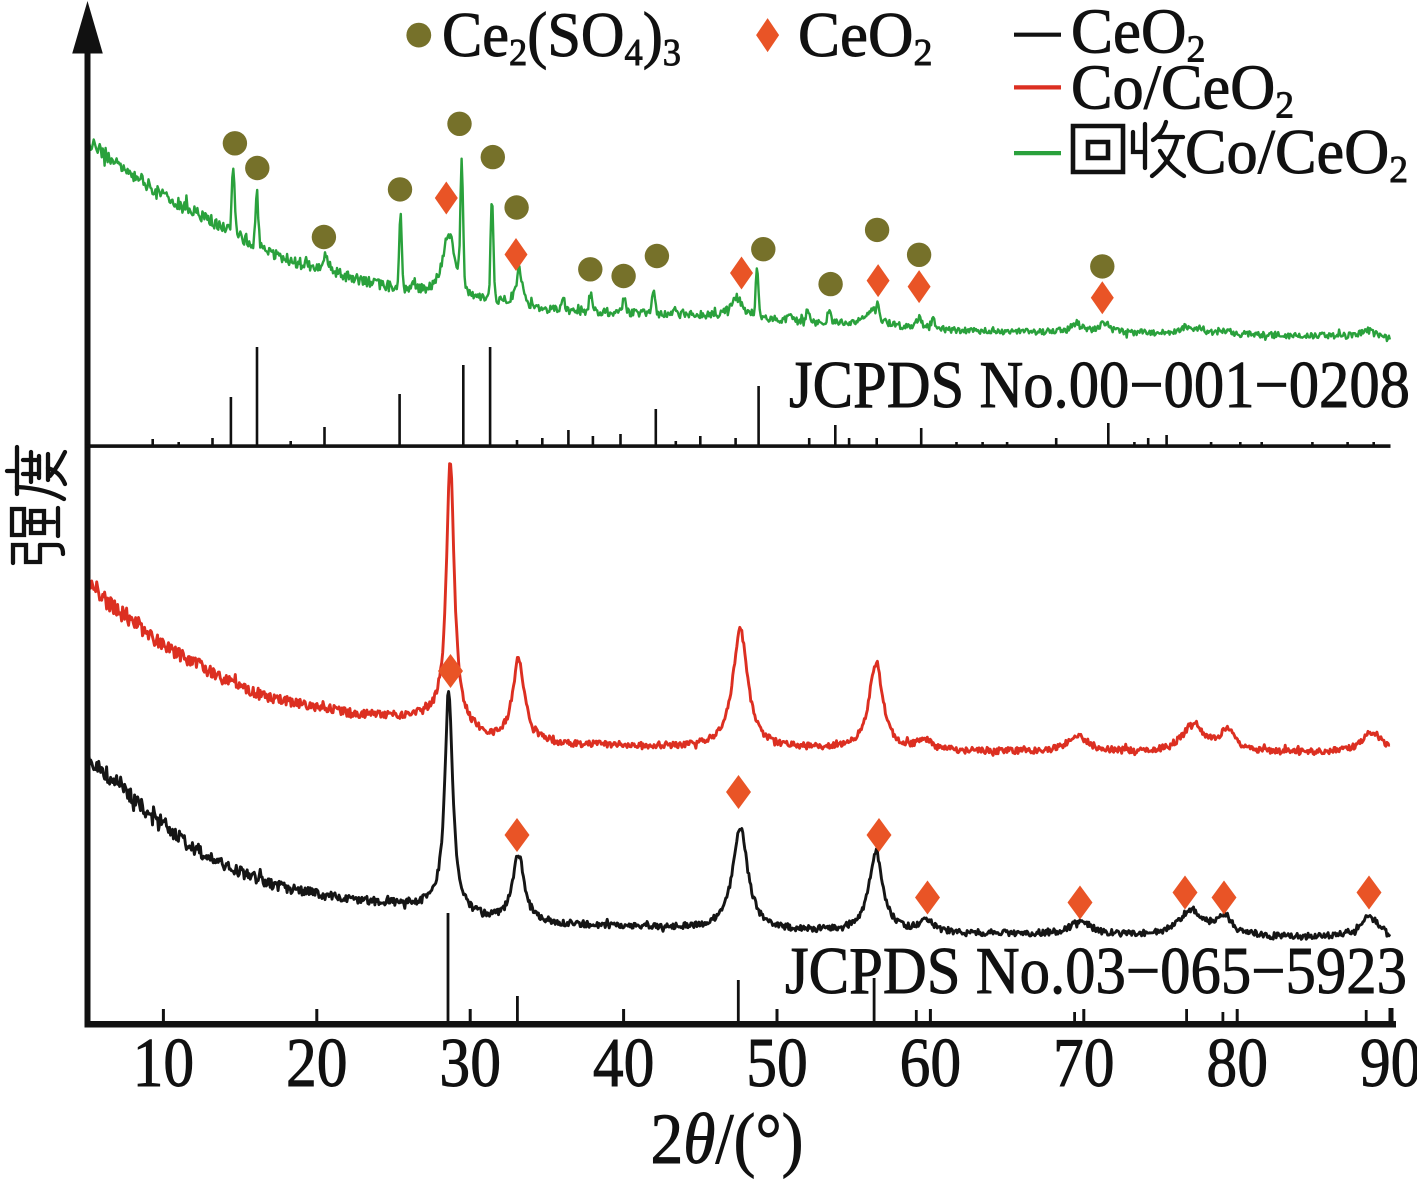 Image resolution: width=1417 pixels, height=1186 pixels. Describe the element at coordinates (1096, 971) in the screenshot. I see `svg-text: JCPDS No.03−065−5923` at that location.